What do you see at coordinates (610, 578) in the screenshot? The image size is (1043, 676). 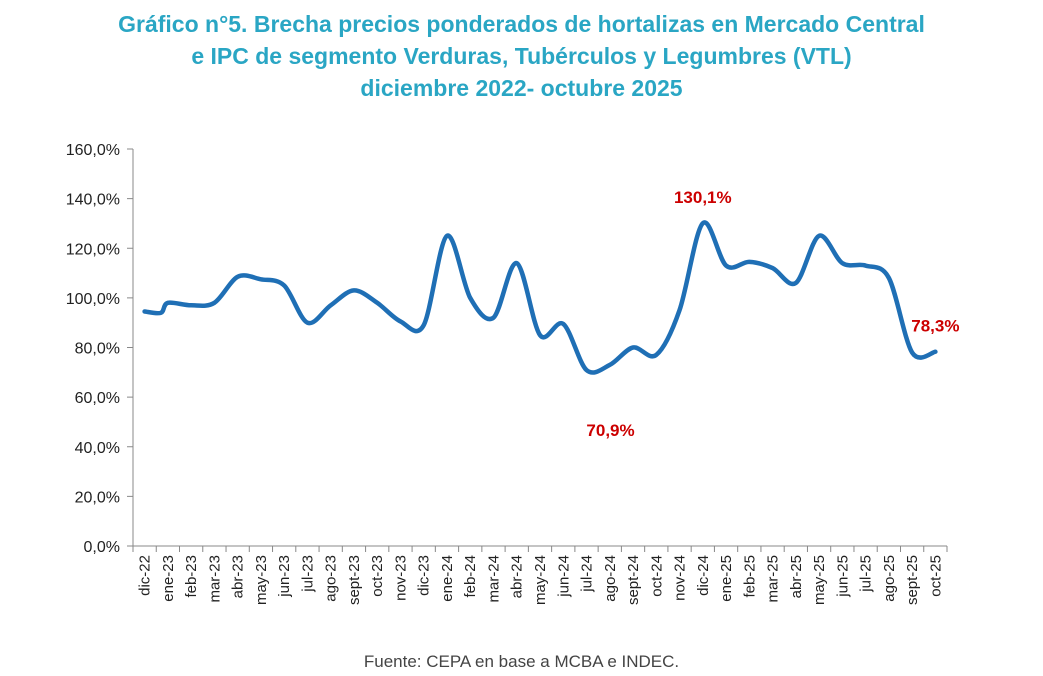 I see `x-tick-label: ago-24` at bounding box center [610, 578].